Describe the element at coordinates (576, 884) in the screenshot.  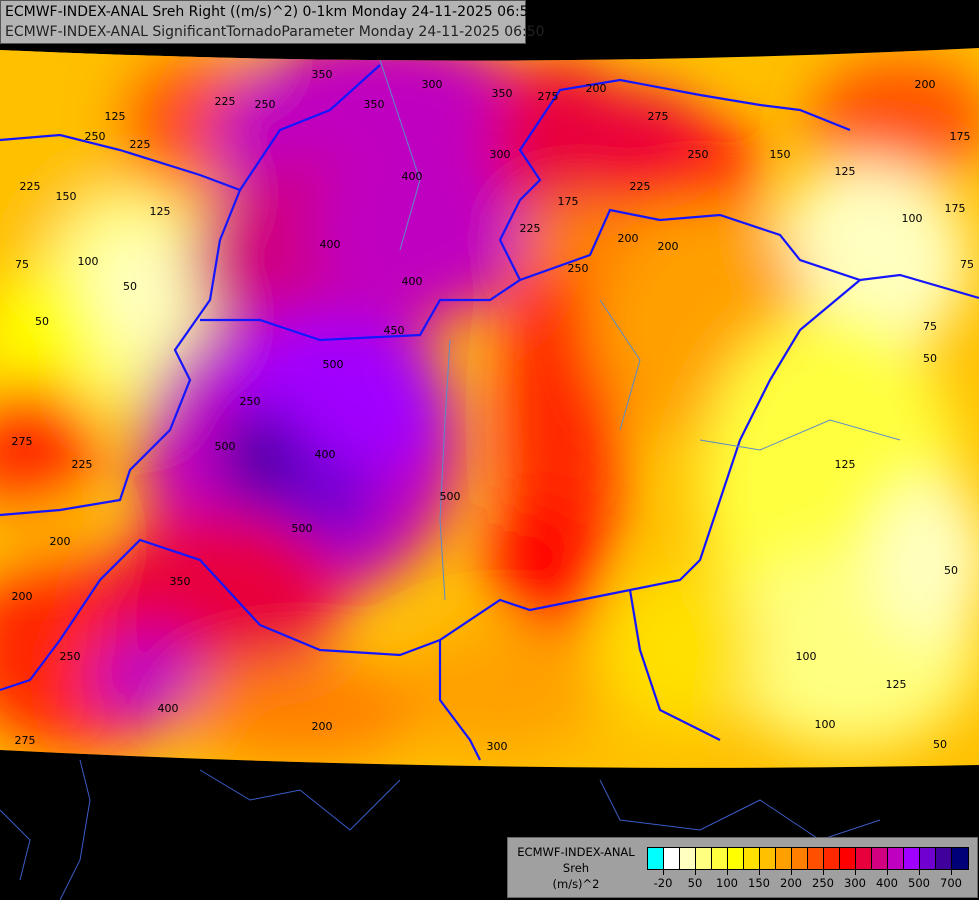
I see `legend-unit: (m/s)^2` at that location.